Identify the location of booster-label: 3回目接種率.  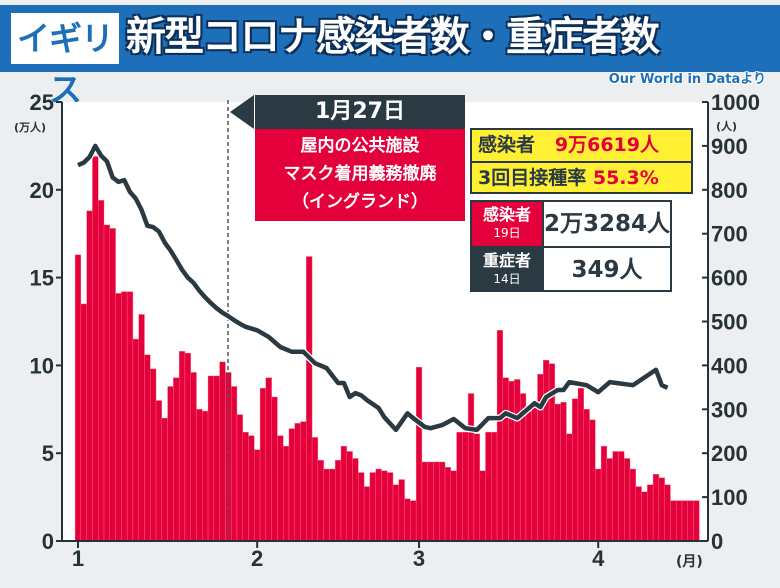
(532, 178).